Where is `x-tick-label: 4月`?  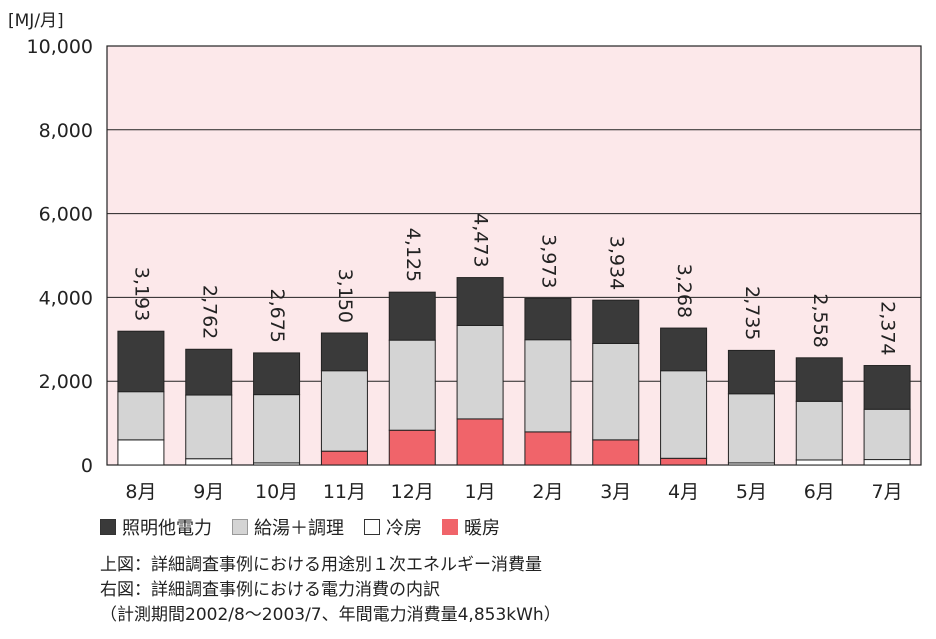 x-tick-label: 4月 is located at coordinates (683, 492).